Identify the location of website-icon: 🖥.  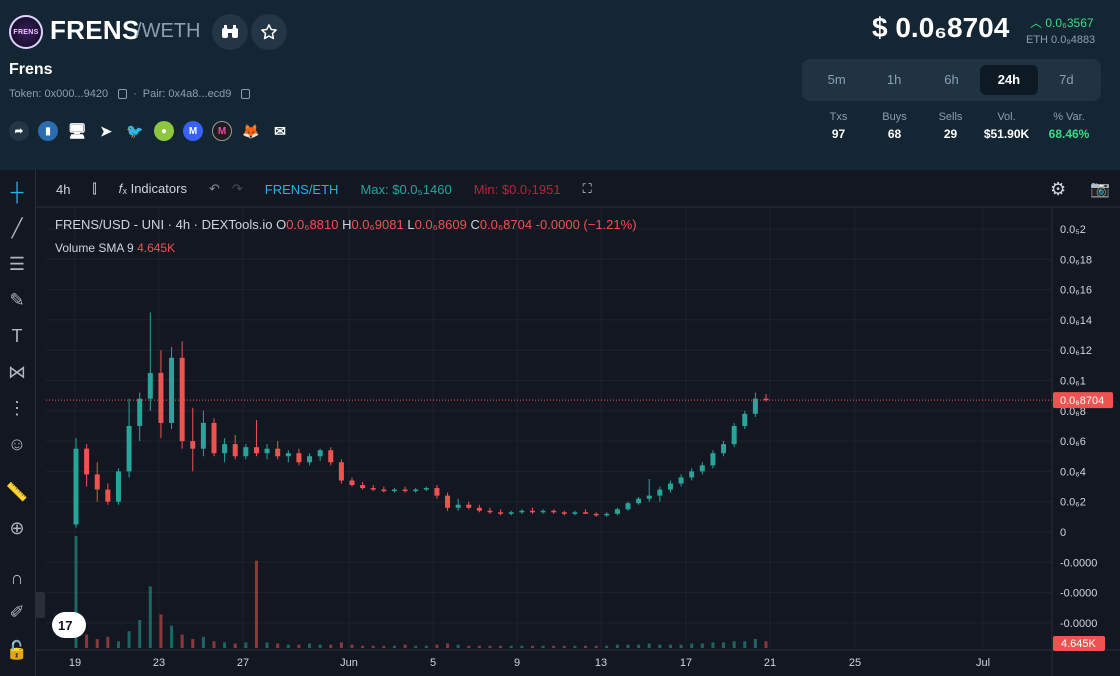
(77, 131).